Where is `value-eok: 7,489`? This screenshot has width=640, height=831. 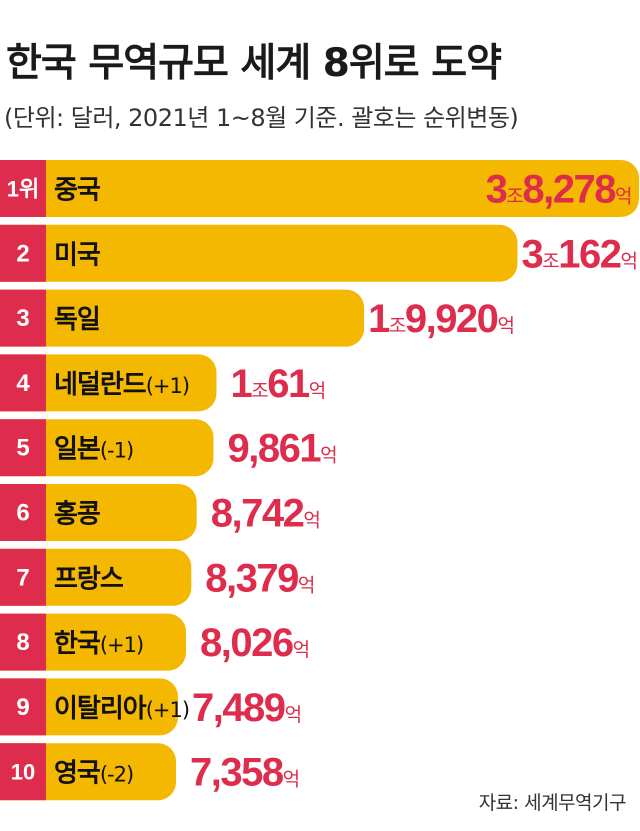
value-eok: 7,489 is located at coordinates (238, 708).